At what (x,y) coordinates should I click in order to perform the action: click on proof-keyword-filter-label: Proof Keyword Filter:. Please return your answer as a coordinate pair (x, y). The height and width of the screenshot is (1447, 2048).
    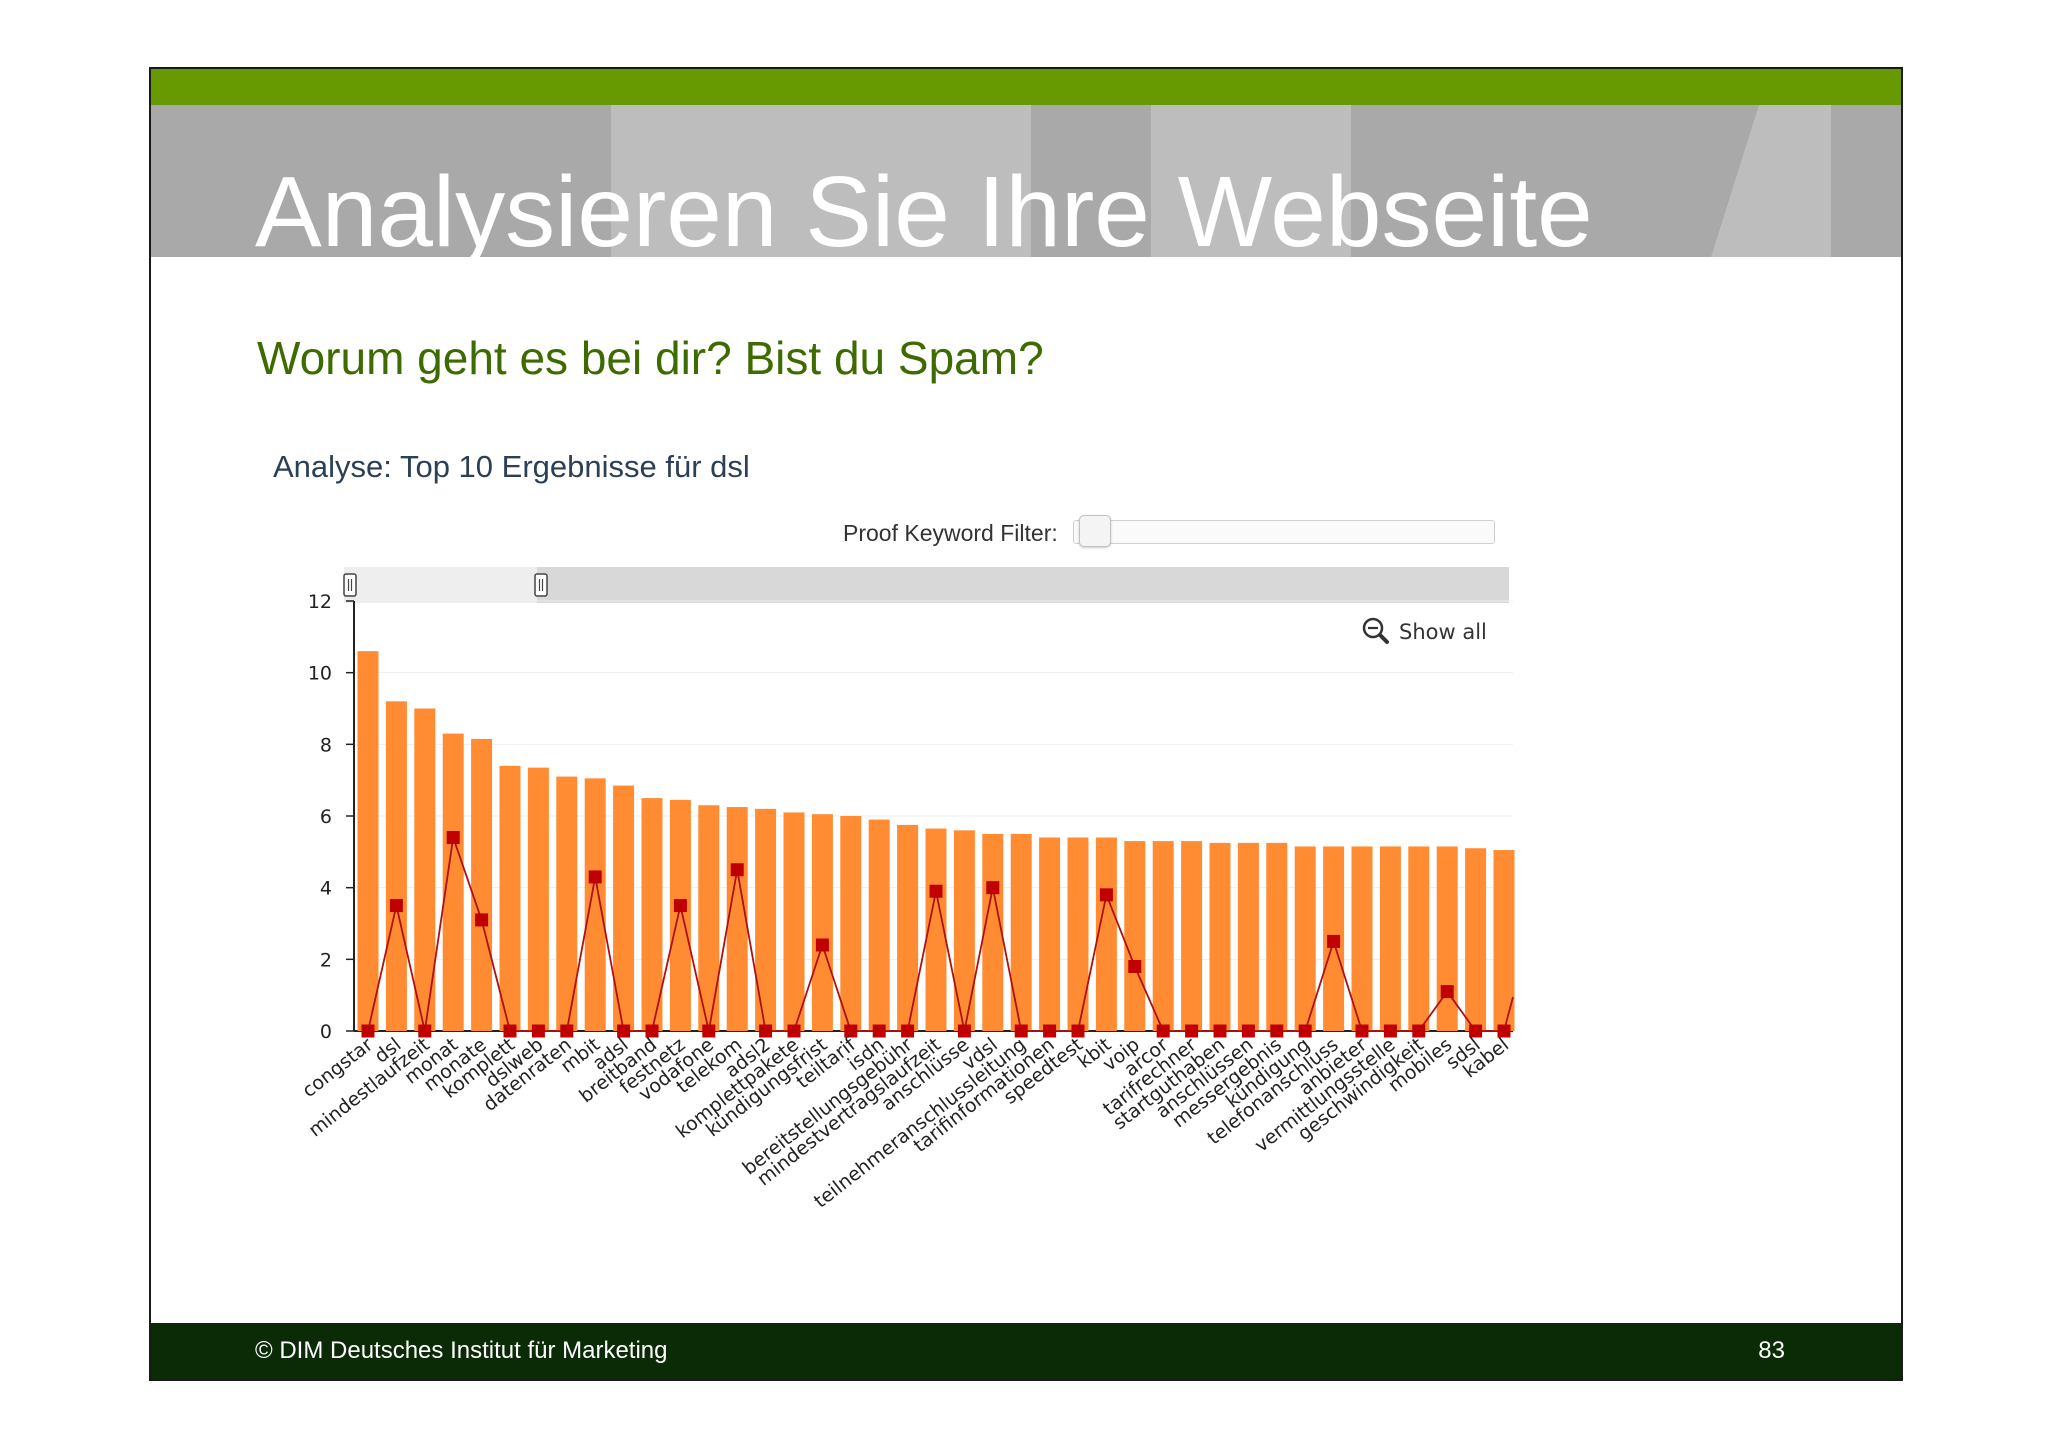
    Looking at the image, I should click on (950, 533).